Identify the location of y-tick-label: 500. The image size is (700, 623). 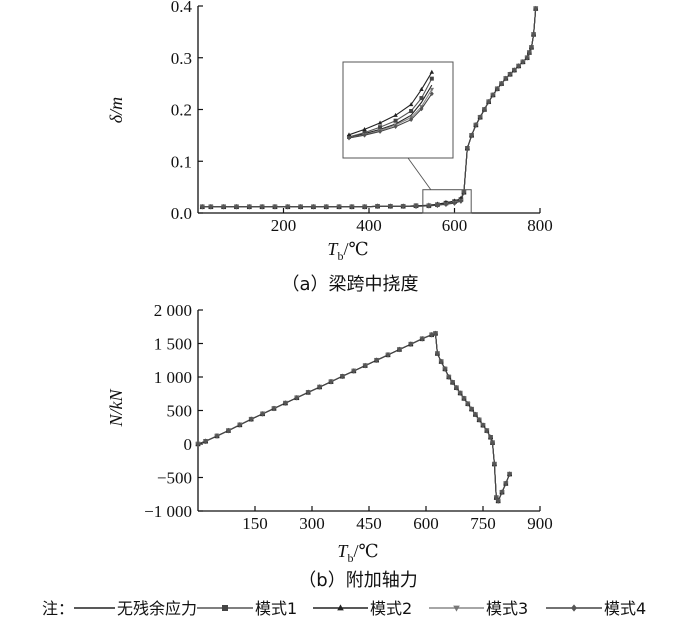
(180, 411).